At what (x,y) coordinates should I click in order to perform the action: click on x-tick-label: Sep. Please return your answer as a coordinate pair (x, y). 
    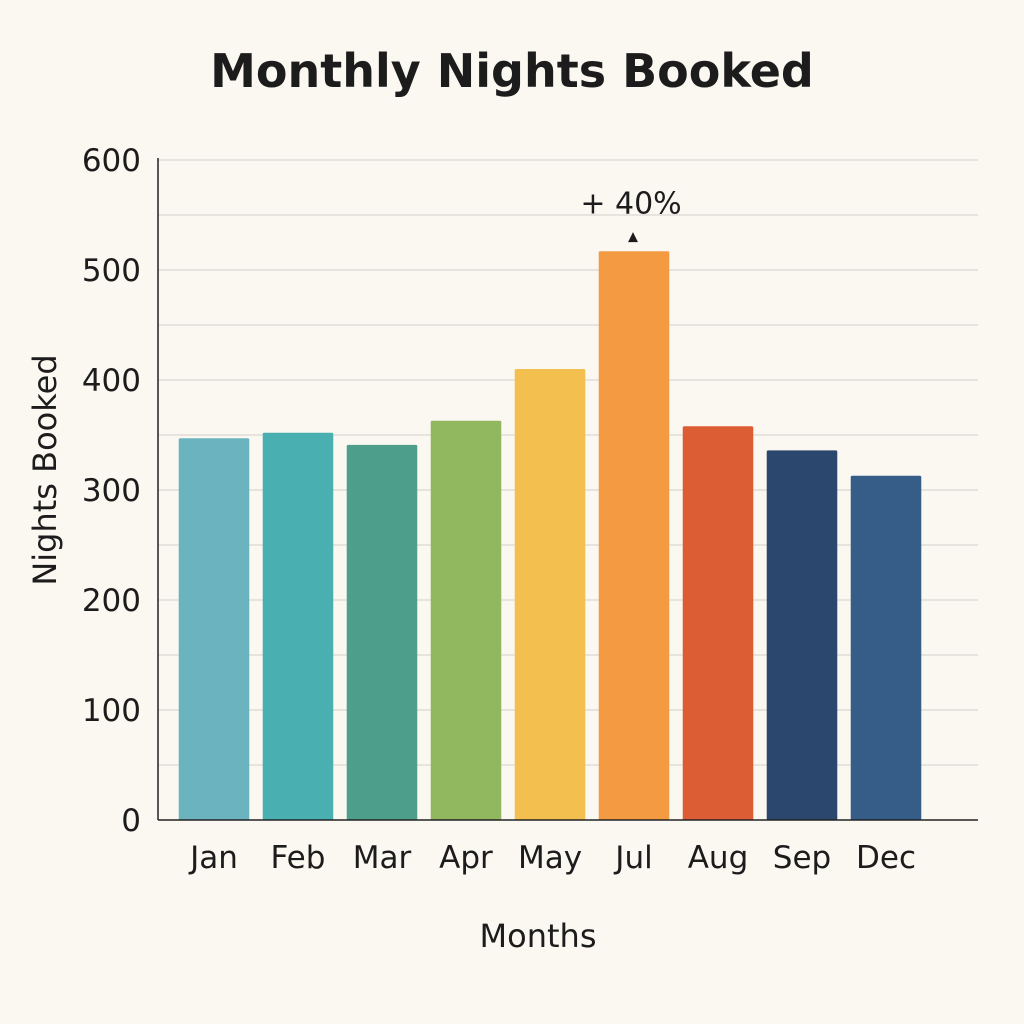
    Looking at the image, I should click on (802, 858).